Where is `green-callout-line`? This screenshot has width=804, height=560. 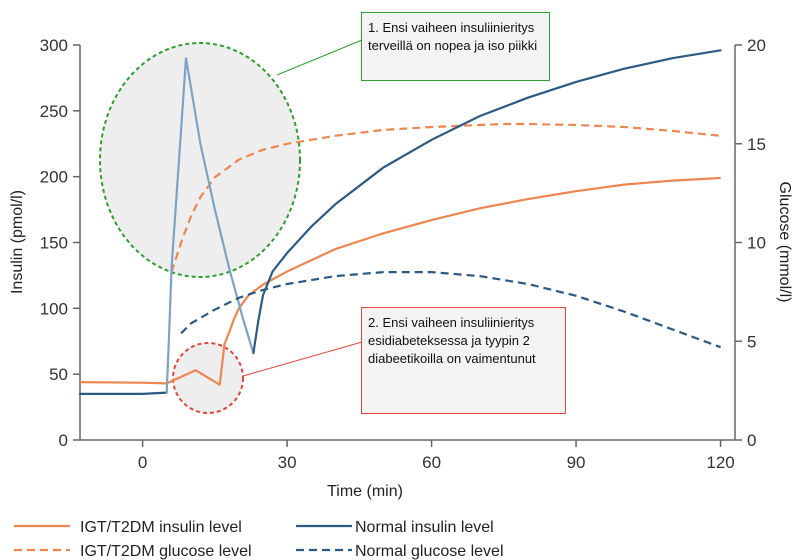
green-callout-line is located at coordinates (319, 57).